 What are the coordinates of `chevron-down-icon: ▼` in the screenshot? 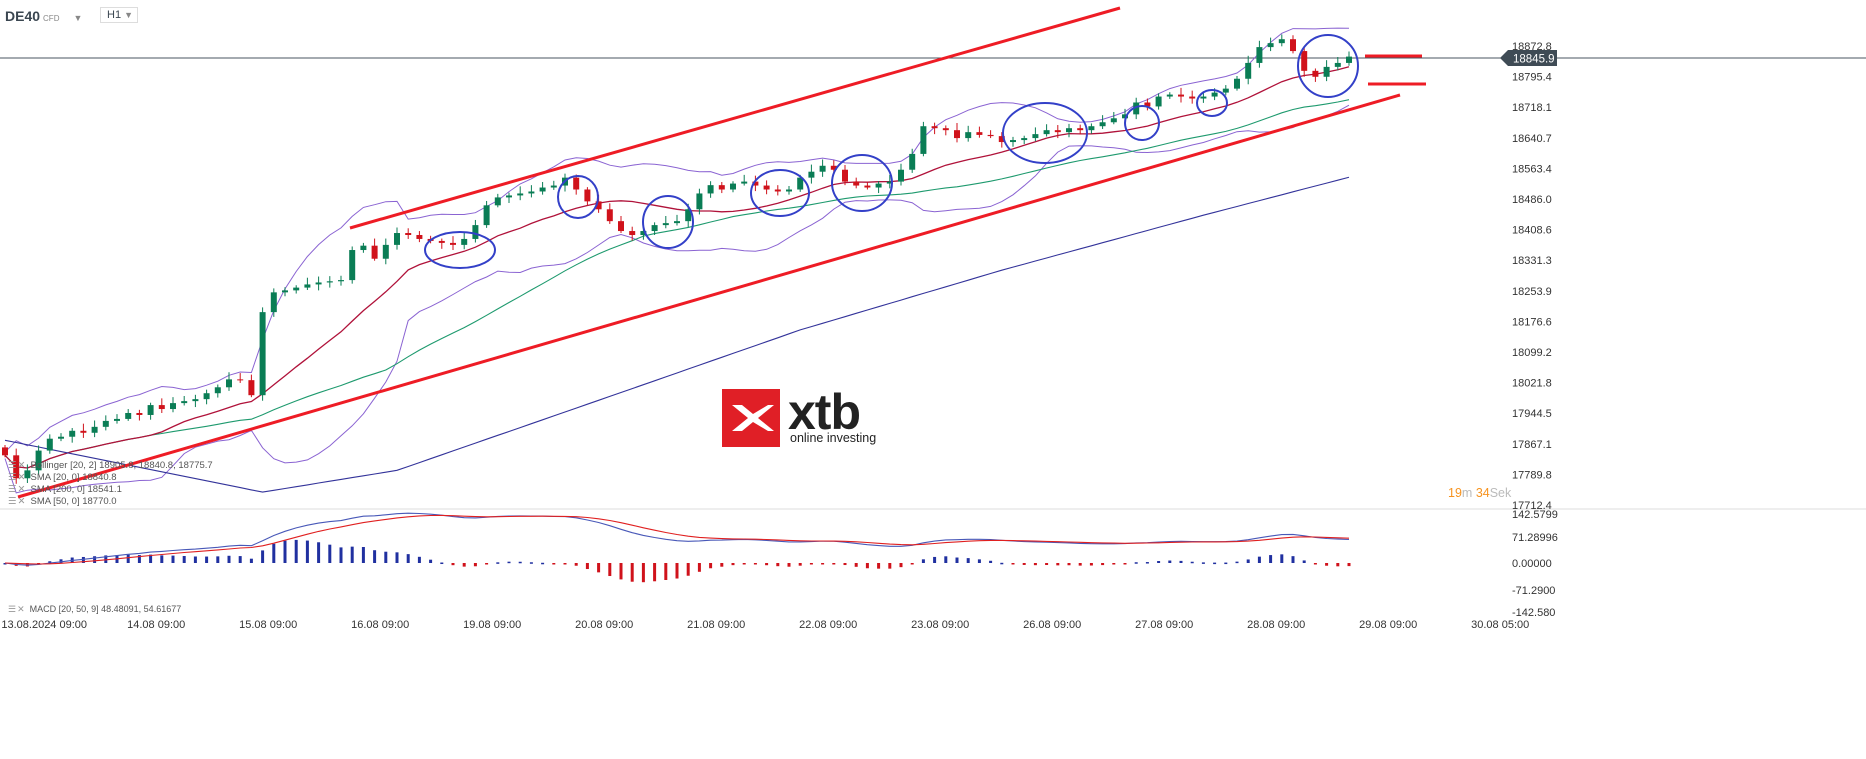 It's located at (78, 18).